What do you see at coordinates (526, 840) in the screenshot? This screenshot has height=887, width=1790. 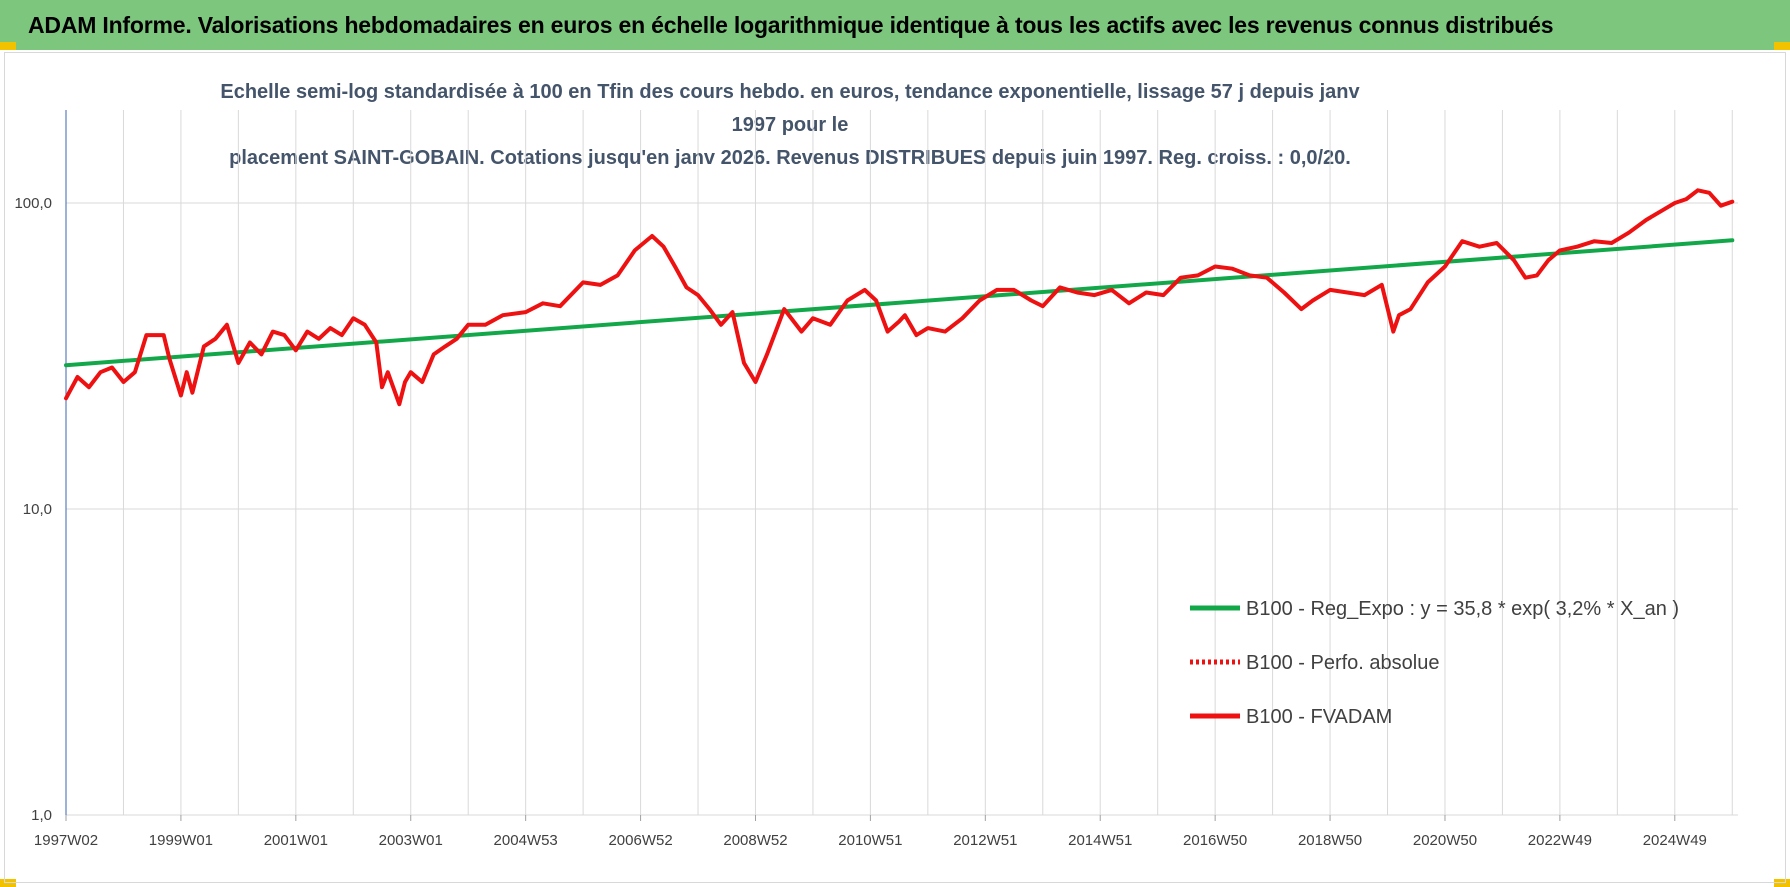 I see `x-tick-label: 2004W53` at bounding box center [526, 840].